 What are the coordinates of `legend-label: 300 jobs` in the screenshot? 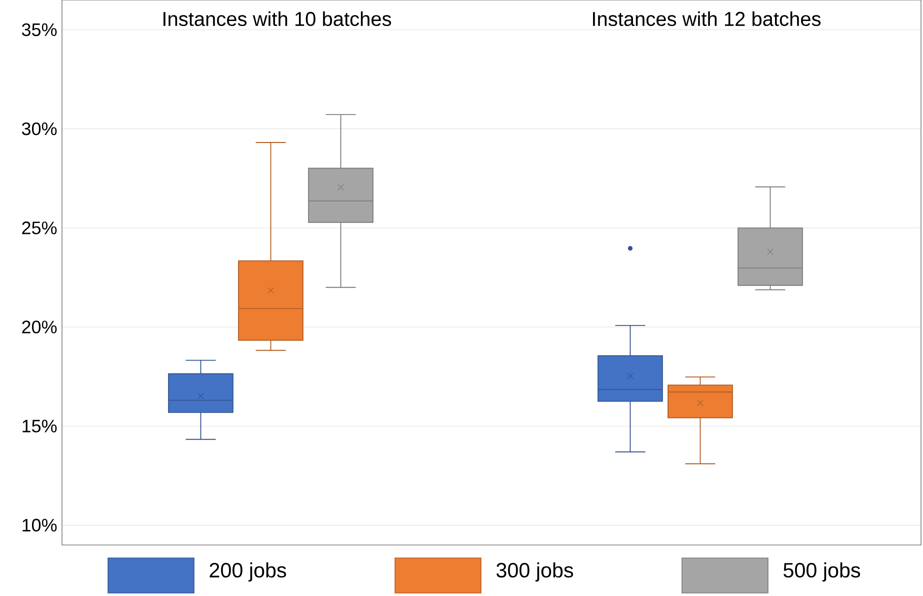 It's located at (535, 572).